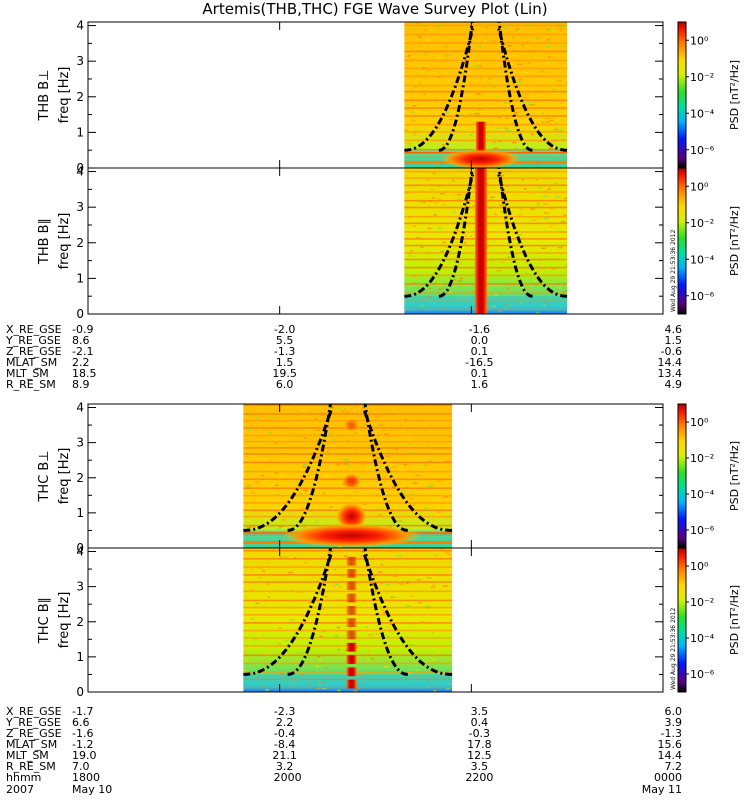  What do you see at coordinates (84, 373) in the screenshot?
I see `orbit-value: 18.5` at bounding box center [84, 373].